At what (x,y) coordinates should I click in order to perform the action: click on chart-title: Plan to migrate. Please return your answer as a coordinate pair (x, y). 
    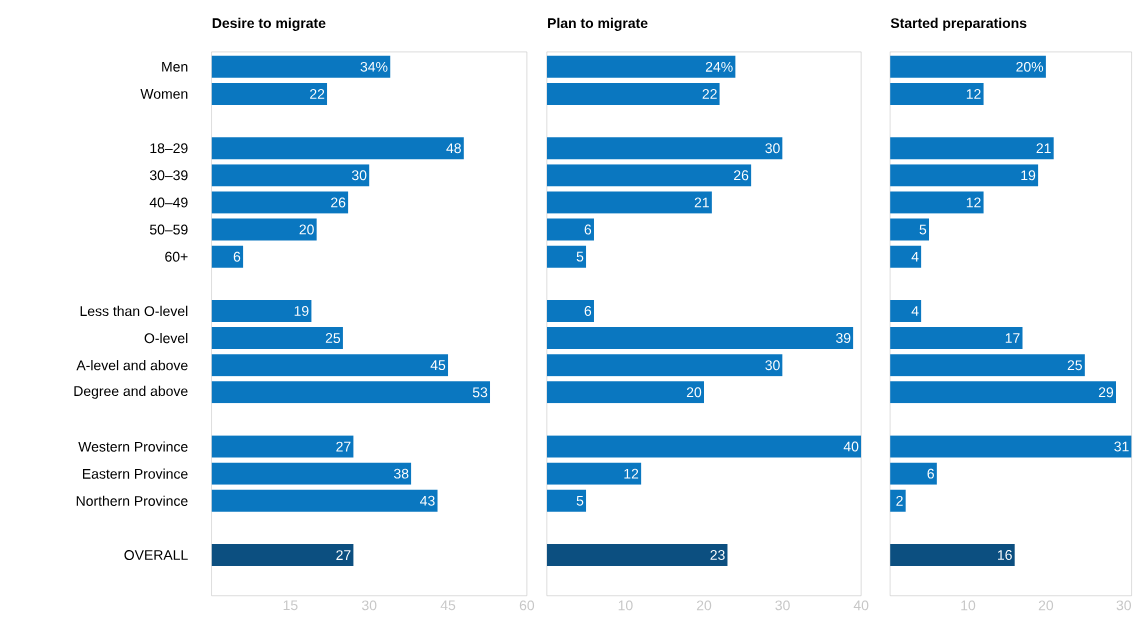
    Looking at the image, I should click on (598, 24).